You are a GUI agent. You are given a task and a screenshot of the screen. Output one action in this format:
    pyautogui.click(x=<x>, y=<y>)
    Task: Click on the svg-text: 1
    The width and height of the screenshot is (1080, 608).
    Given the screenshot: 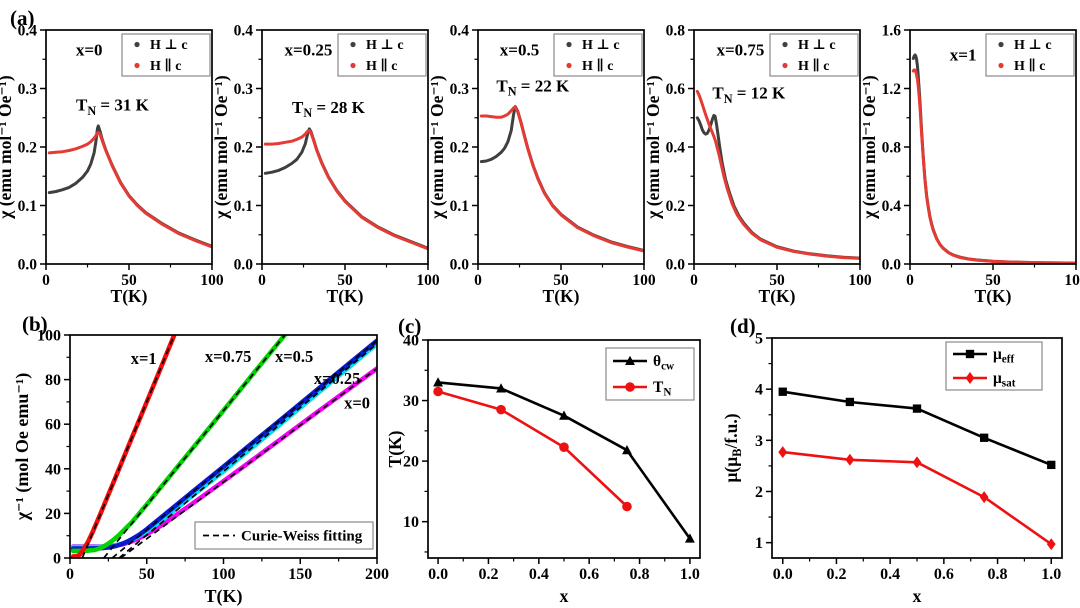 What is the action you would take?
    pyautogui.click(x=759, y=543)
    